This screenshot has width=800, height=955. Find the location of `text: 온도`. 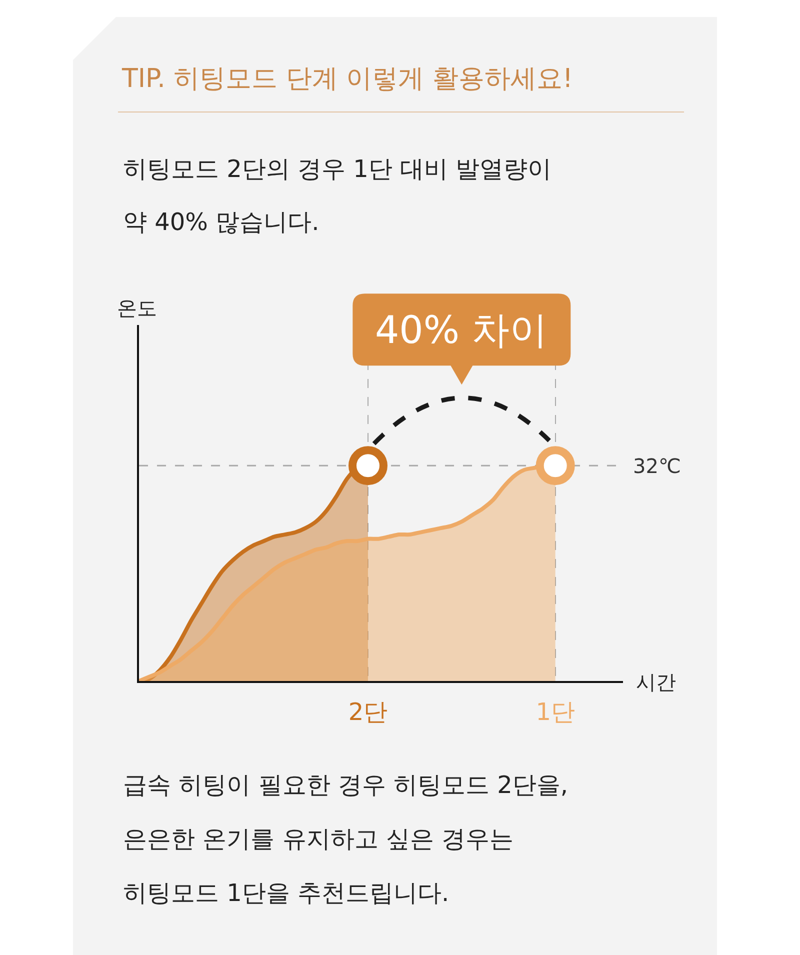

text: 온도 is located at coordinates (137, 308).